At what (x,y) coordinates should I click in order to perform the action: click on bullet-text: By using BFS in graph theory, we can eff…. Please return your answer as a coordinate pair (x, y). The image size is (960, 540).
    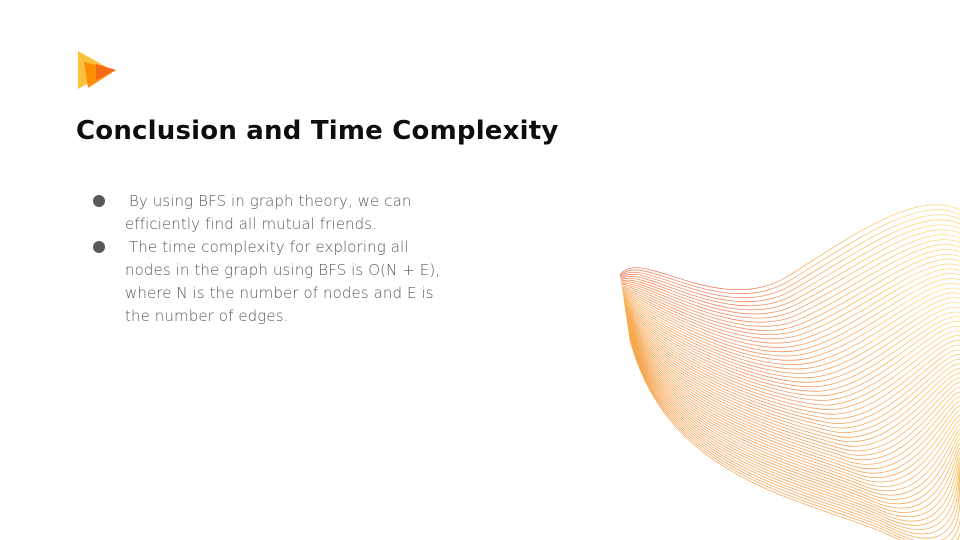
    Looking at the image, I should click on (268, 212).